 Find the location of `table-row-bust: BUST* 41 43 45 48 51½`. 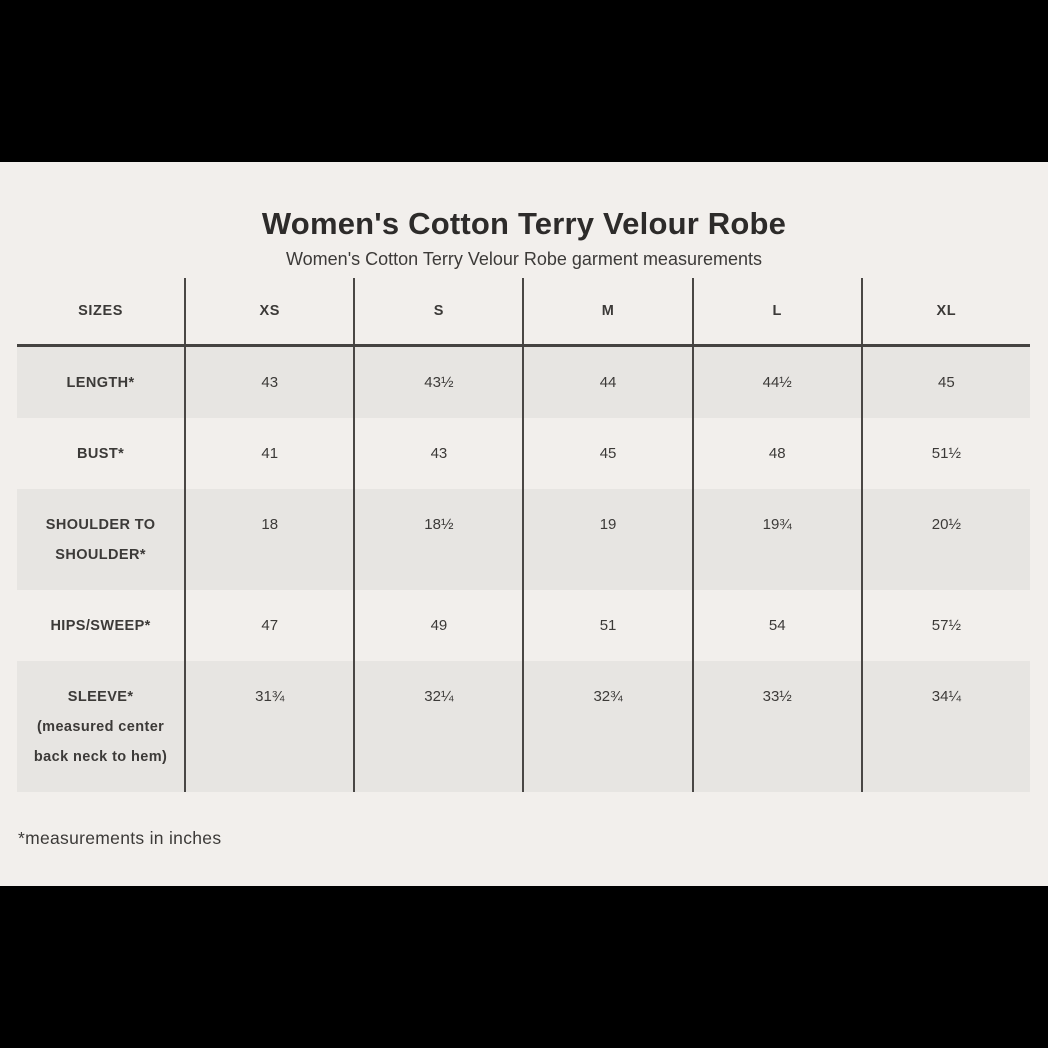

table-row-bust: BUST* 41 43 45 48 51½ is located at coordinates (523, 453).